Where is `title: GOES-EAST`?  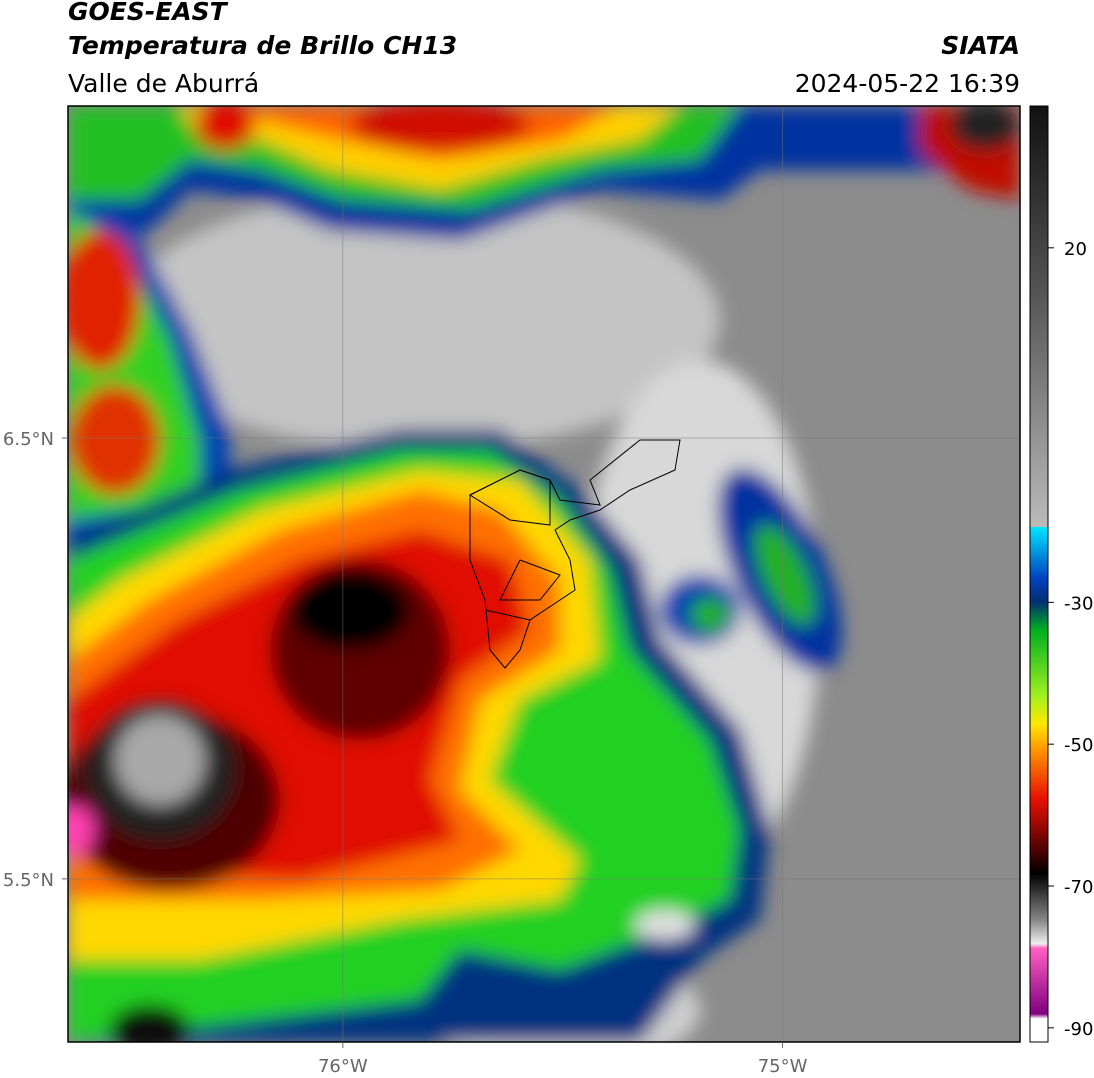 title: GOES-EAST is located at coordinates (148, 13).